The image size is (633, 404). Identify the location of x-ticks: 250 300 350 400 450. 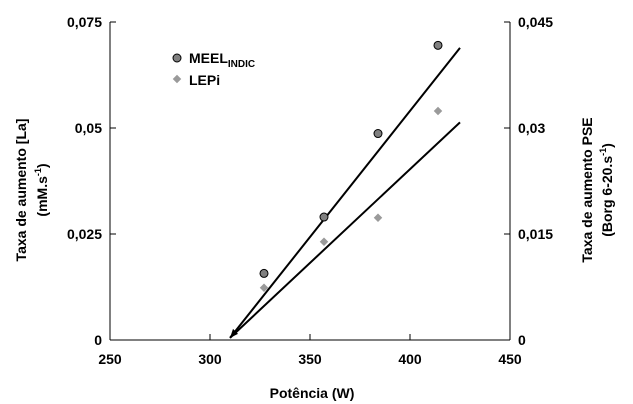
(310, 350).